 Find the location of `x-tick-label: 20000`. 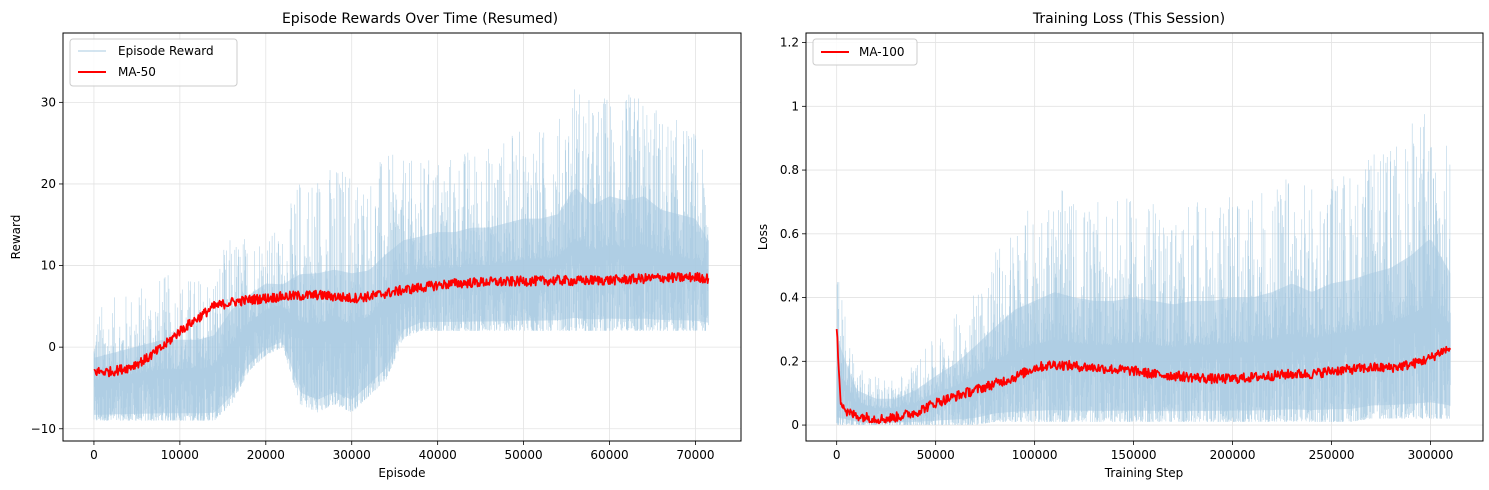

x-tick-label: 20000 is located at coordinates (266, 455).